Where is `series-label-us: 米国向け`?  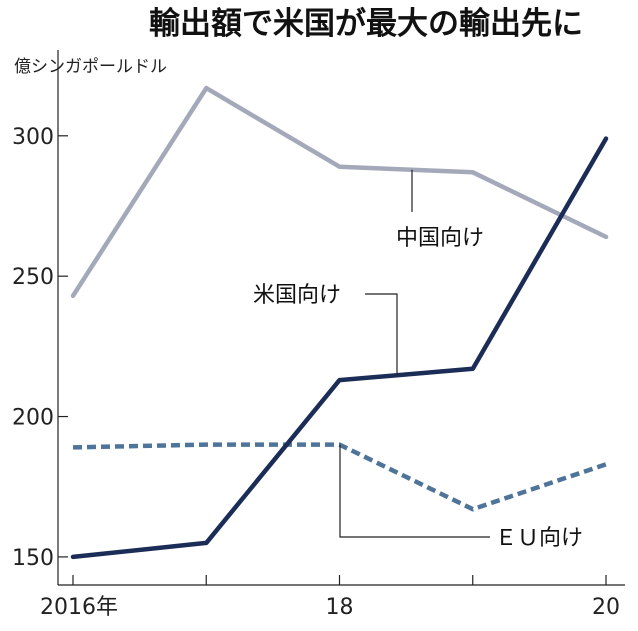
series-label-us: 米国向け is located at coordinates (297, 295).